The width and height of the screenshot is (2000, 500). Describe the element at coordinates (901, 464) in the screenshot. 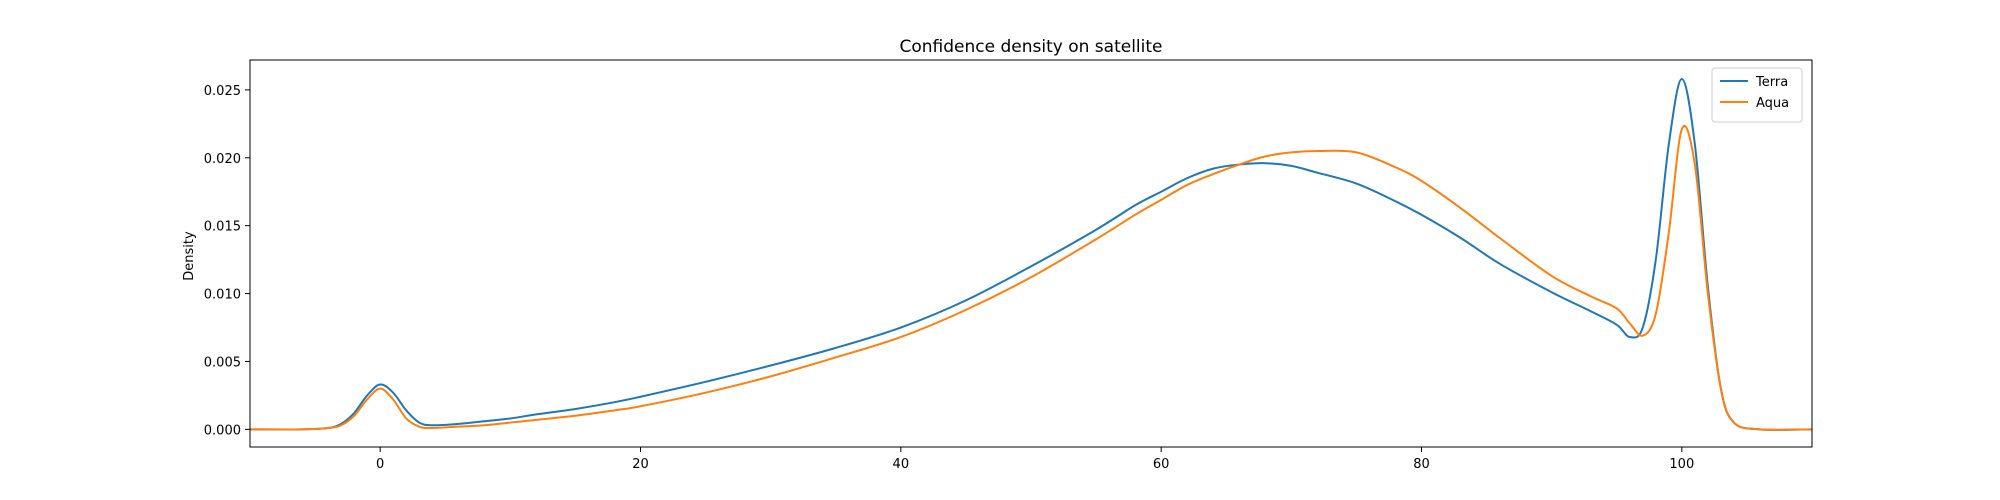

I see `x-tick-label: 40` at that location.